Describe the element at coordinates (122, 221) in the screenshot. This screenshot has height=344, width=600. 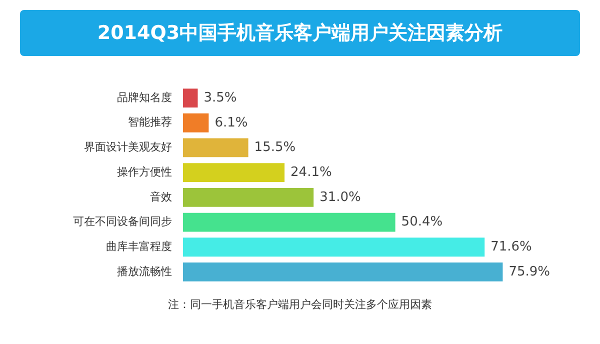
I see `y-tick-label: 可在不同设备间同步` at that location.